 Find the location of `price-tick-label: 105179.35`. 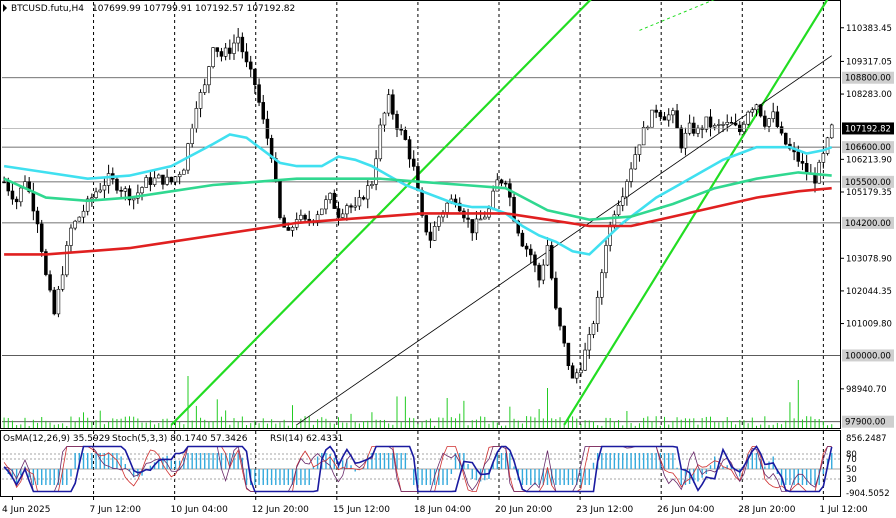

price-tick-label: 105179.35 is located at coordinates (869, 193).